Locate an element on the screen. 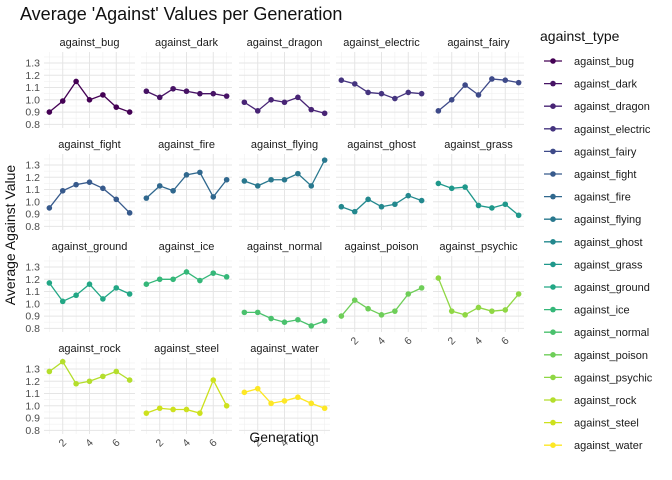  facet-panel: against_ground is located at coordinates (89, 286).